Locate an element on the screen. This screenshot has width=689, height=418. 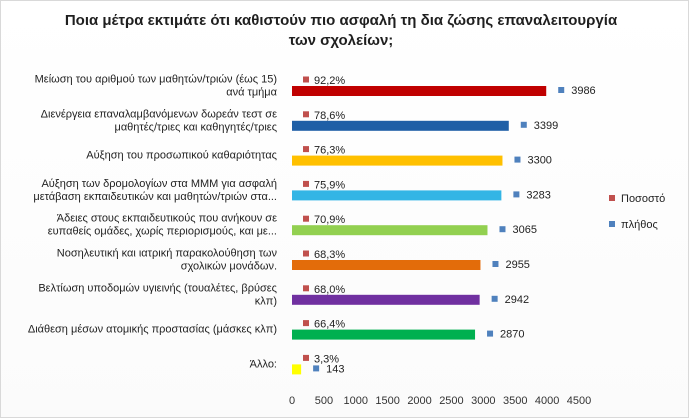
x-tick-label-8: 4000 is located at coordinates (547, 401).